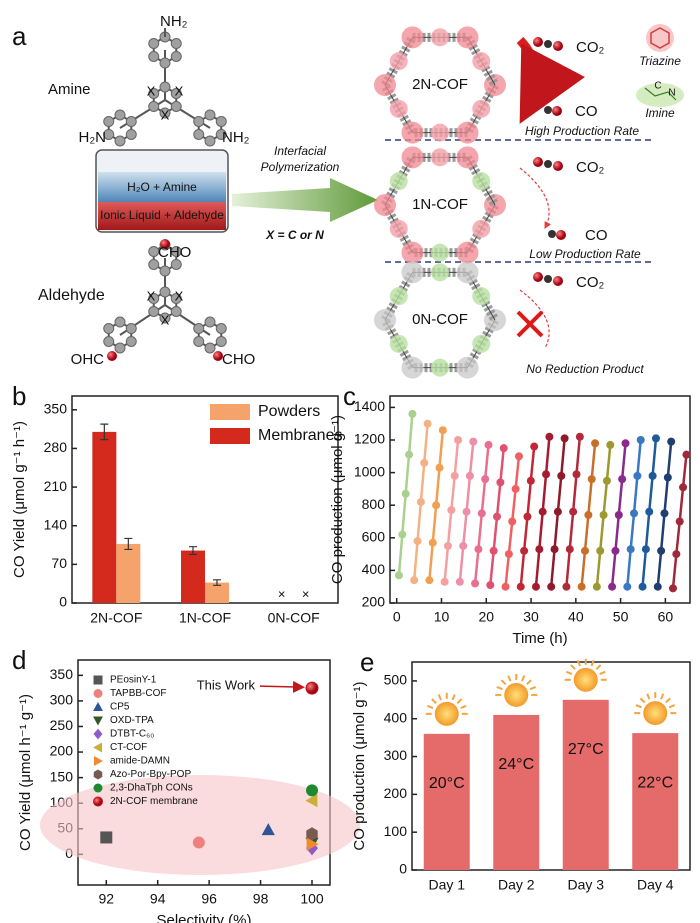  What do you see at coordinates (69, 89) in the screenshot?
I see `amine-label: Amine` at bounding box center [69, 89].